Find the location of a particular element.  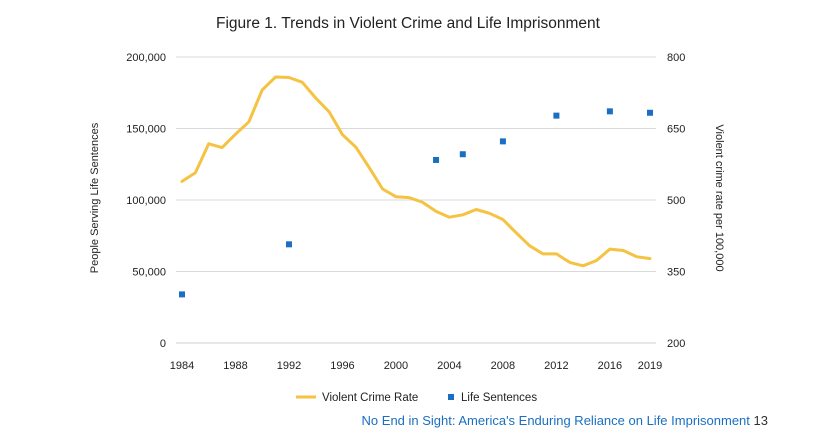

x-tick-label: 1992 is located at coordinates (289, 366).